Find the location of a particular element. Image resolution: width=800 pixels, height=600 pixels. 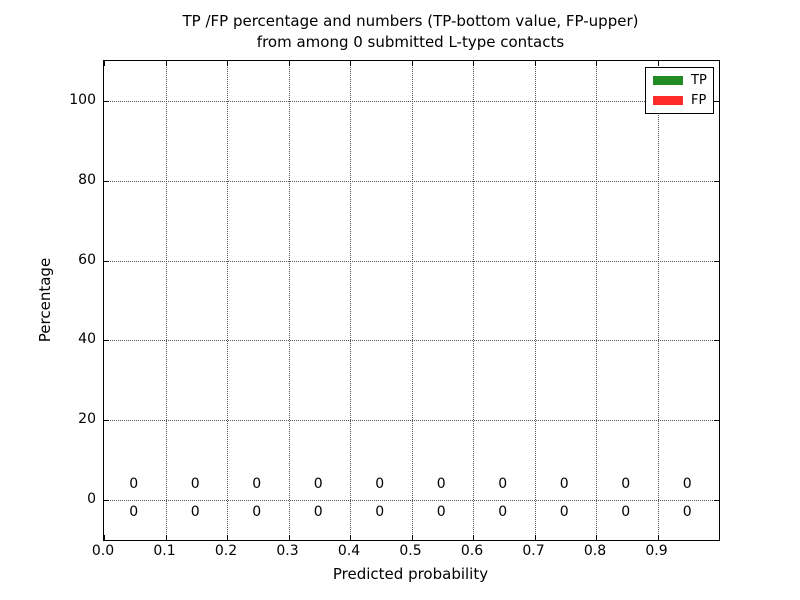

y-tick-label: 80 is located at coordinates (87, 179).